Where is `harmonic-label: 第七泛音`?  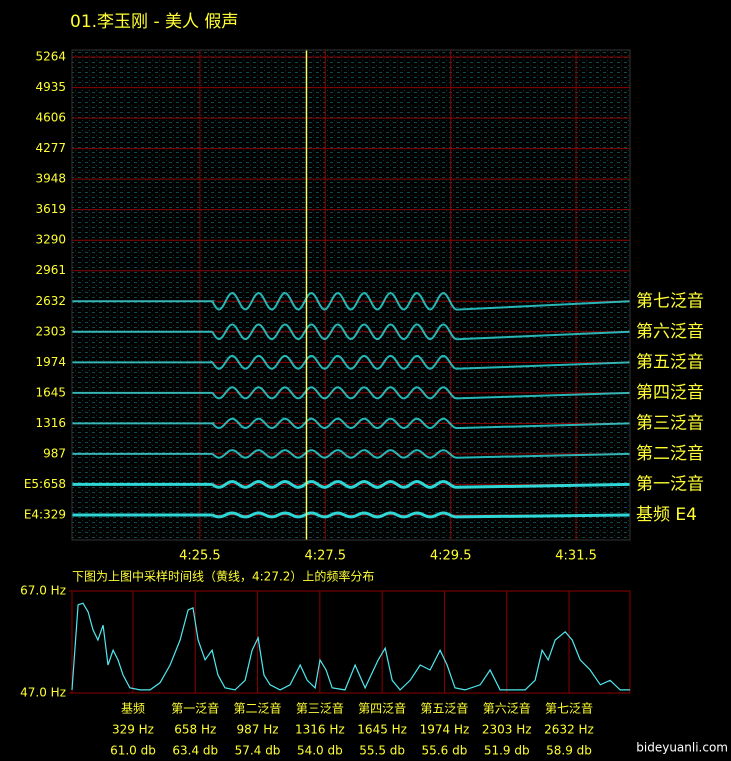 harmonic-label: 第七泛音 is located at coordinates (670, 301).